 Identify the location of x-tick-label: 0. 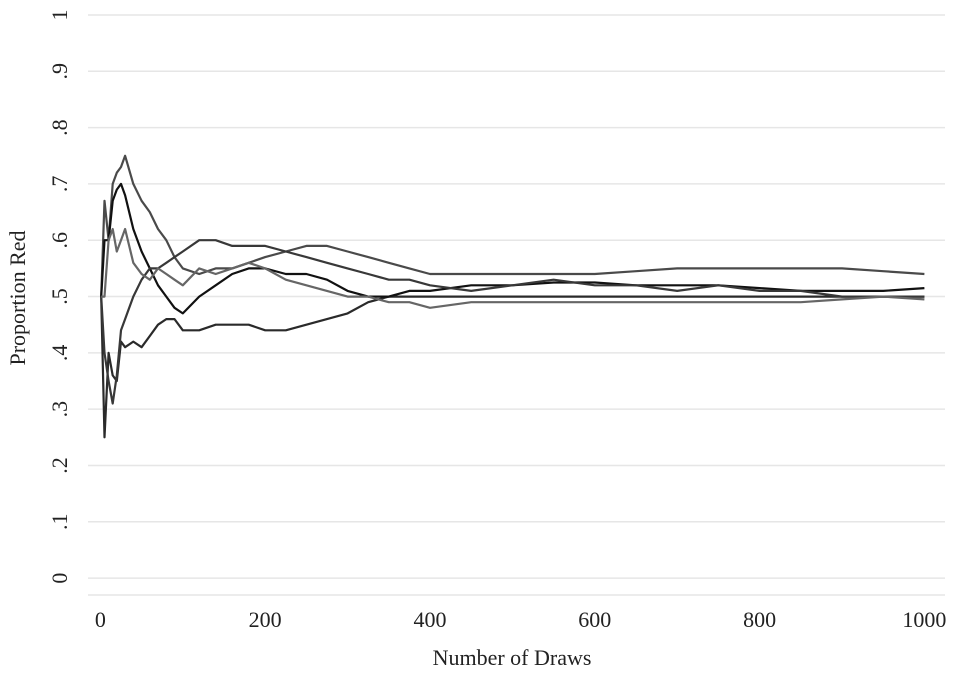
(100, 619).